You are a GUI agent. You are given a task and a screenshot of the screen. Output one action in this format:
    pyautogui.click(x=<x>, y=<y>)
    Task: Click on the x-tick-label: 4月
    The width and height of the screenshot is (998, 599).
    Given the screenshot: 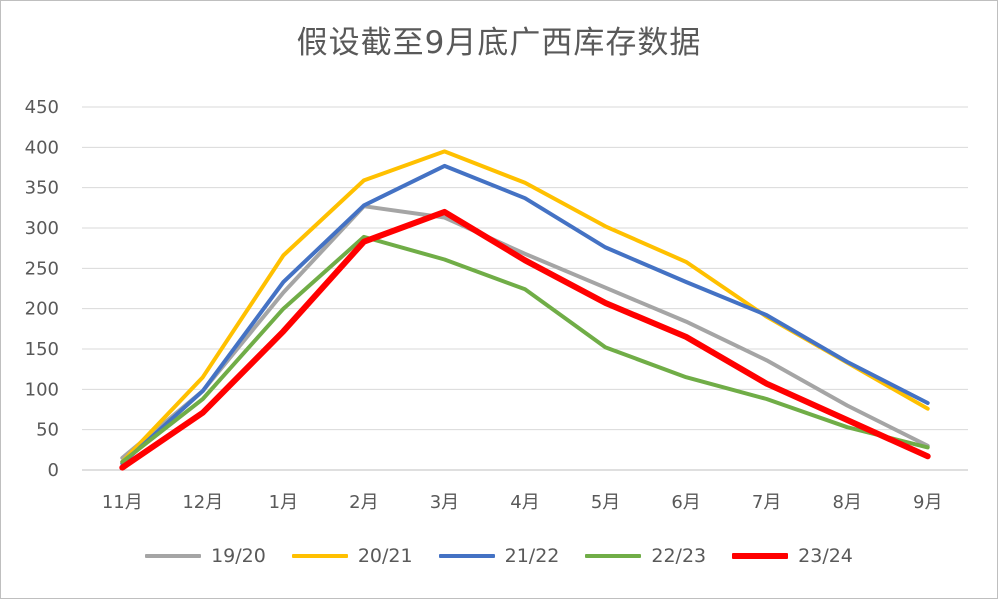 What is the action you would take?
    pyautogui.click(x=524, y=502)
    